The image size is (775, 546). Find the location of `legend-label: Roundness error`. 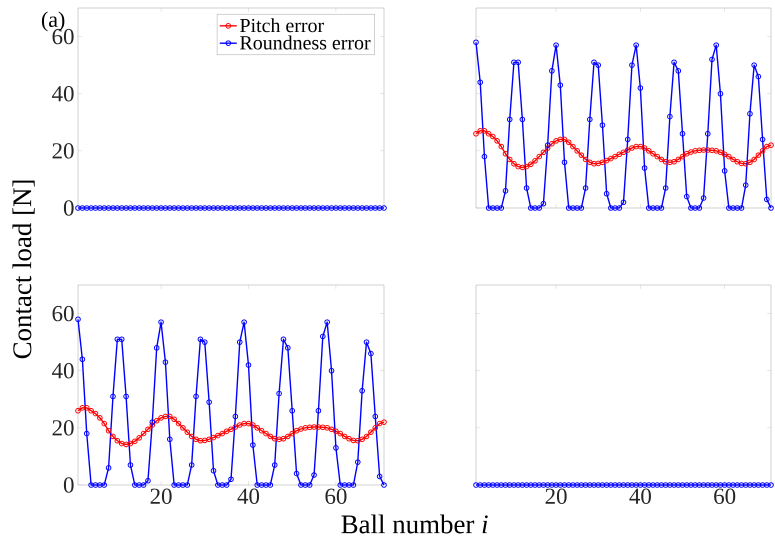

legend-label: Roundness error is located at coordinates (305, 42).